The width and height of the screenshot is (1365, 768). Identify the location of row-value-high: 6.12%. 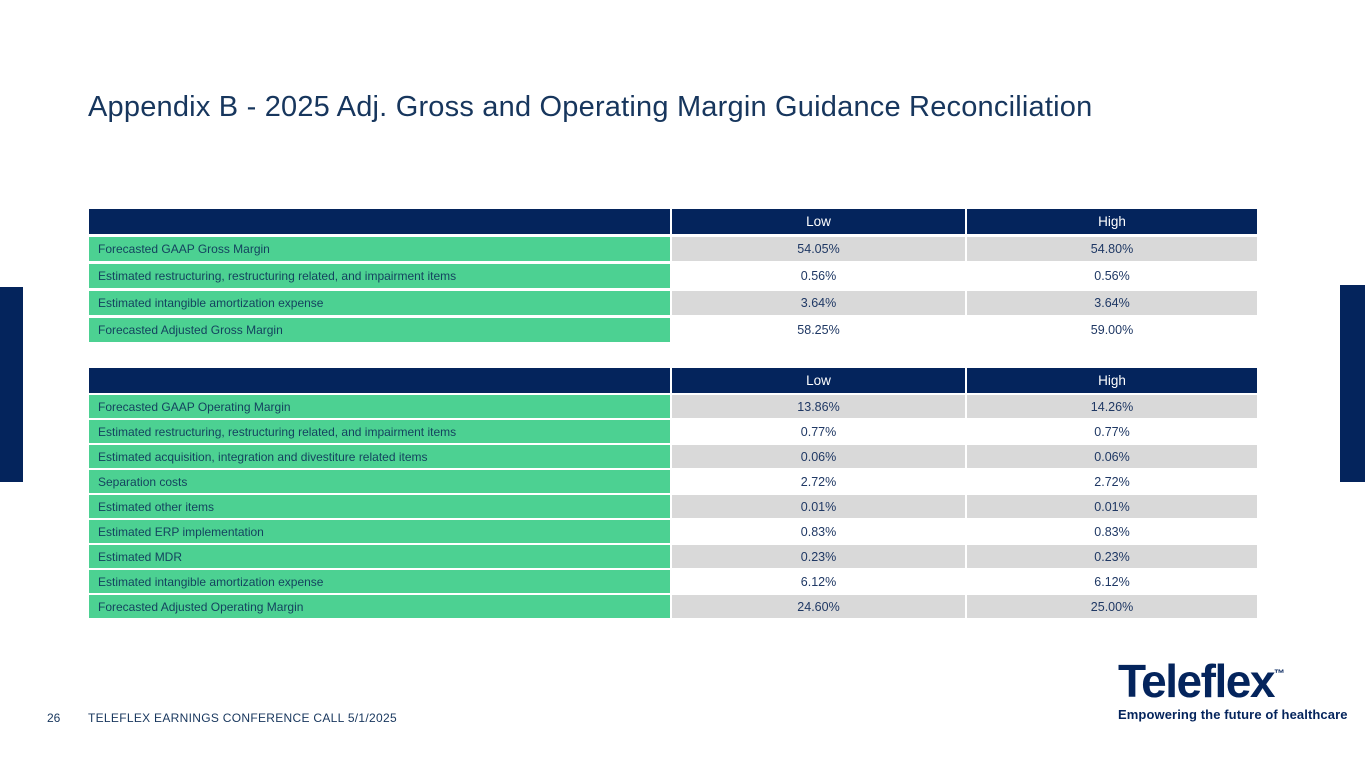
(1112, 581).